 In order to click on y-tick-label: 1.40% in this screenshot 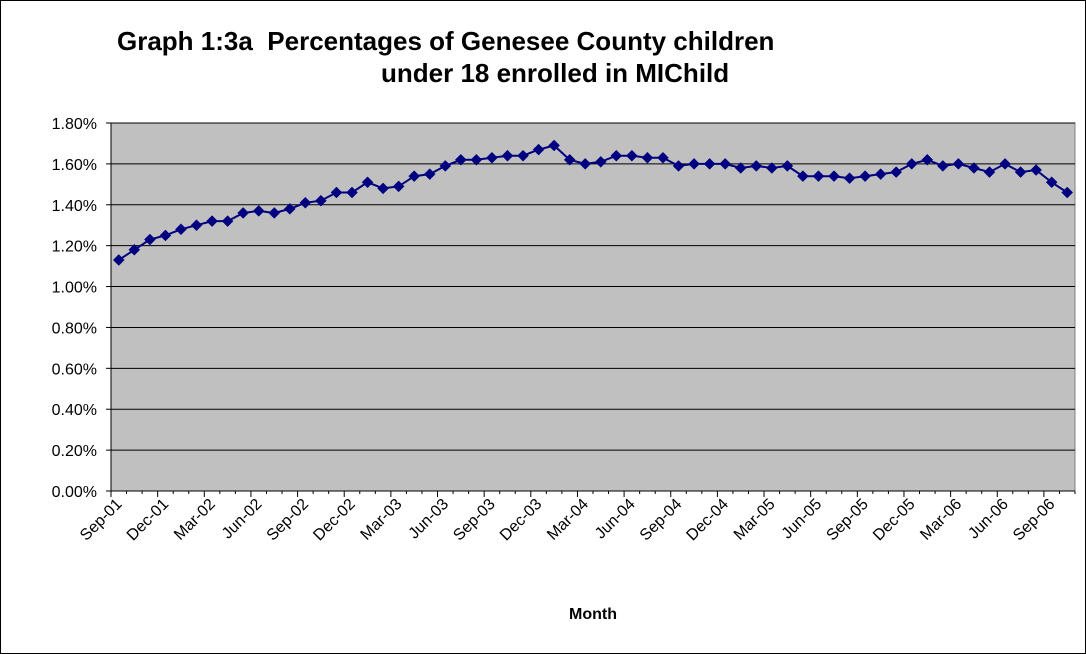, I will do `click(74, 206)`.